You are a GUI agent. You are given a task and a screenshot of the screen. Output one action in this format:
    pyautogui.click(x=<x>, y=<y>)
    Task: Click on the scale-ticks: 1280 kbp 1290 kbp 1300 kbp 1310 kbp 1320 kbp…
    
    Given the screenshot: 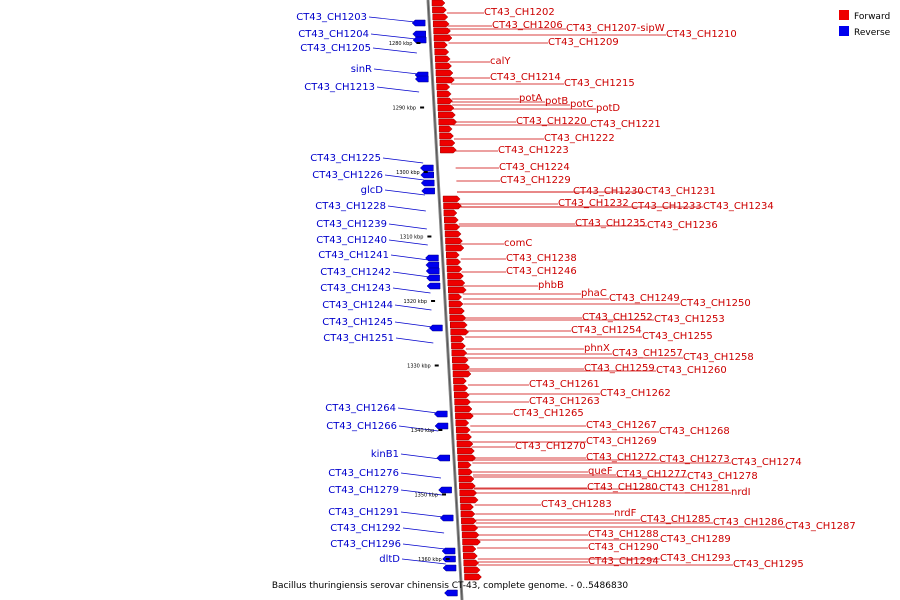 What is the action you would take?
    pyautogui.click(x=419, y=302)
    